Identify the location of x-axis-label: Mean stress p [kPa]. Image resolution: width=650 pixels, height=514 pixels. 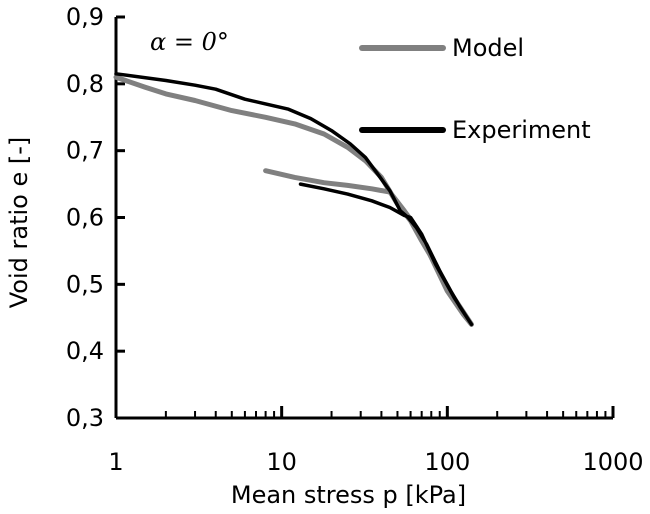
(348, 495).